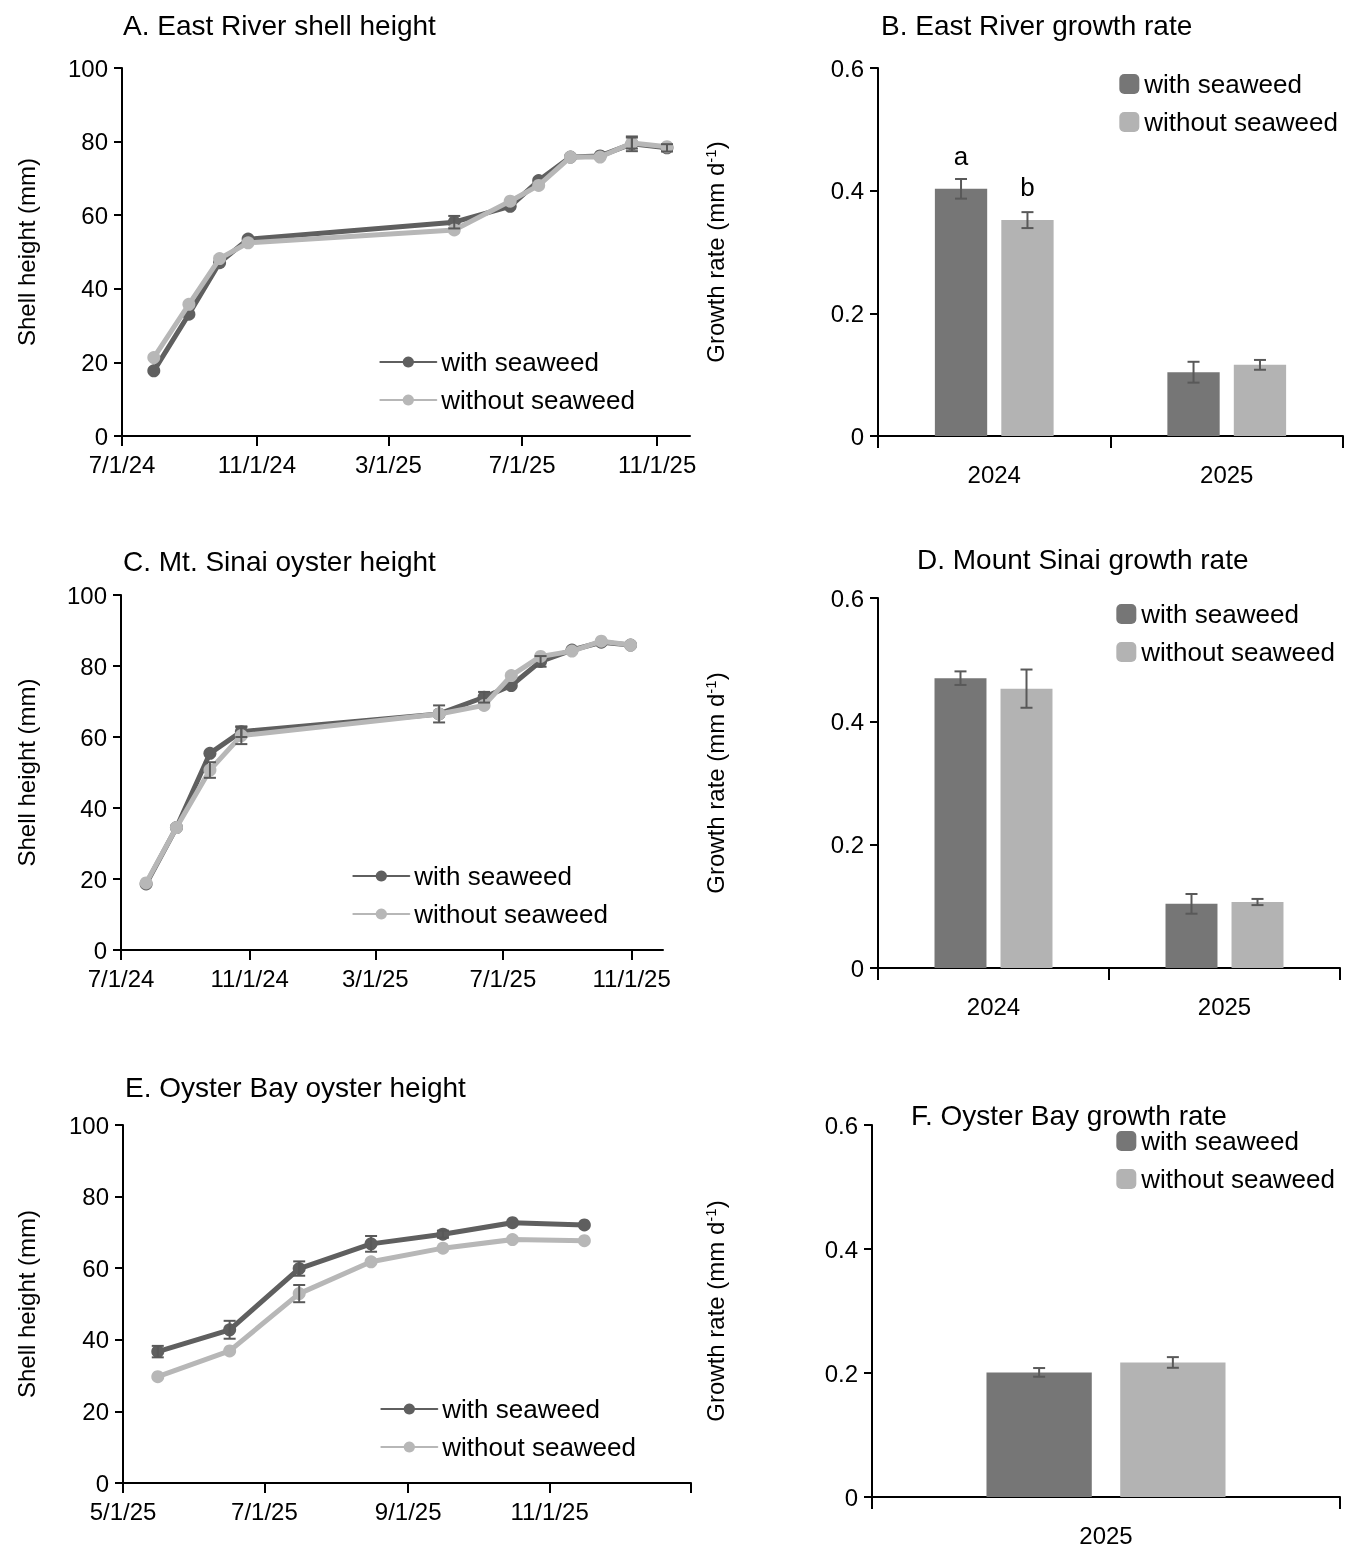 Image resolution: width=1366 pixels, height=1549 pixels. I want to click on x-tick-label: 9/1/25, so click(408, 1511).